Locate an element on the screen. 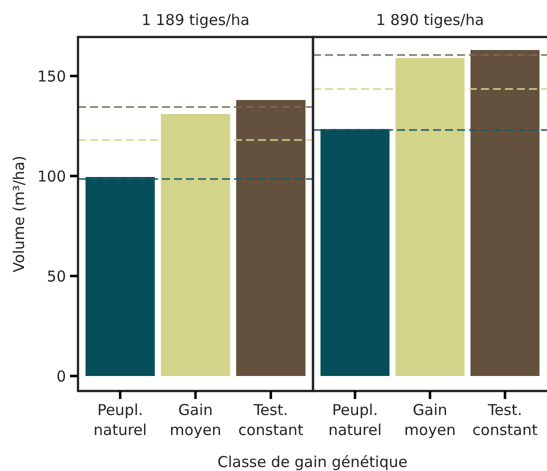 Image resolution: width=547 pixels, height=471 pixels. chart-title: 1 189 tiges/ha is located at coordinates (195, 20).